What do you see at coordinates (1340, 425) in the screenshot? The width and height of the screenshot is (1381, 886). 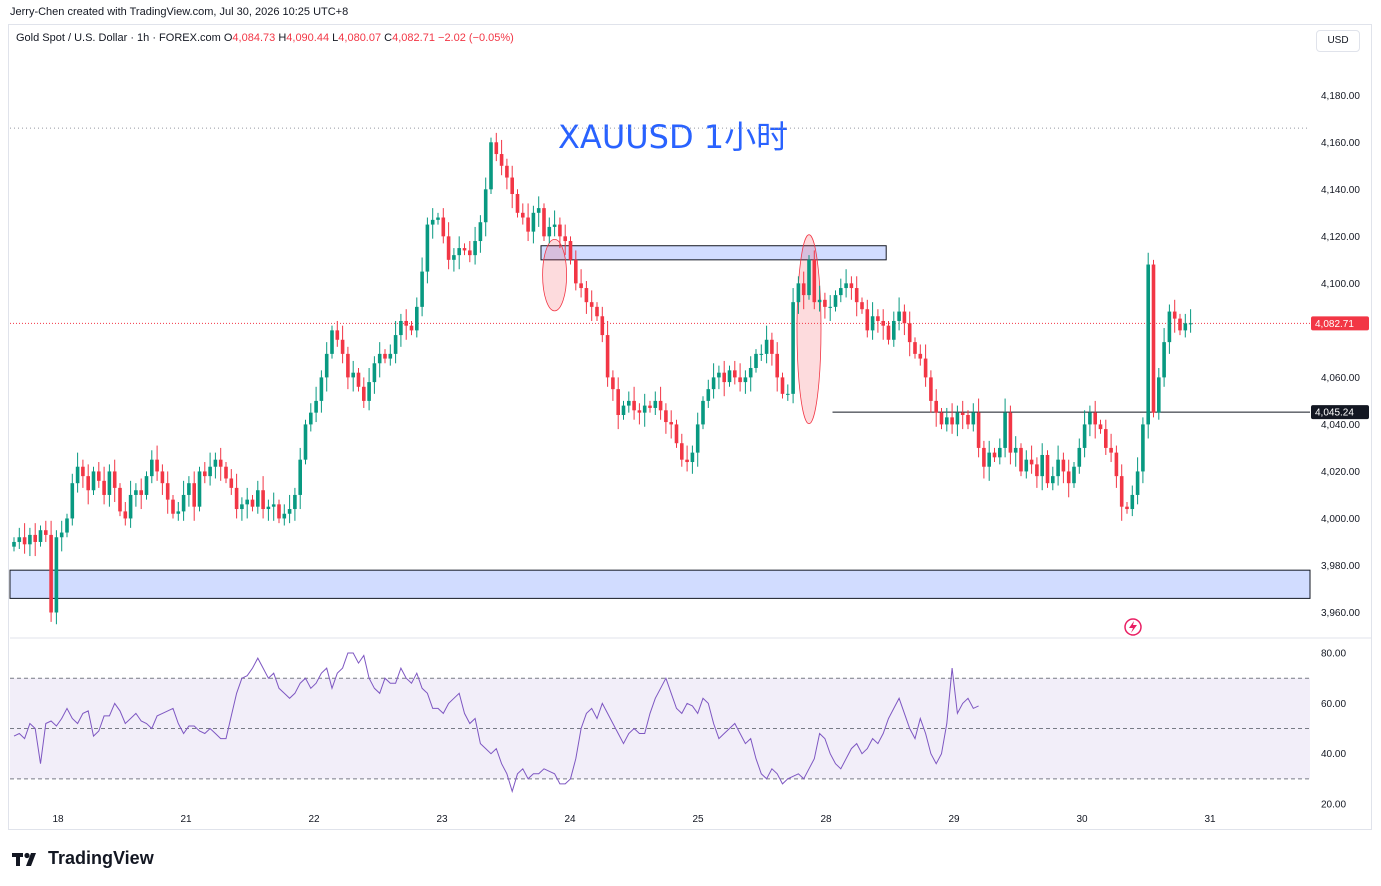 I see `price-tick-label: 4,040.00` at bounding box center [1340, 425].